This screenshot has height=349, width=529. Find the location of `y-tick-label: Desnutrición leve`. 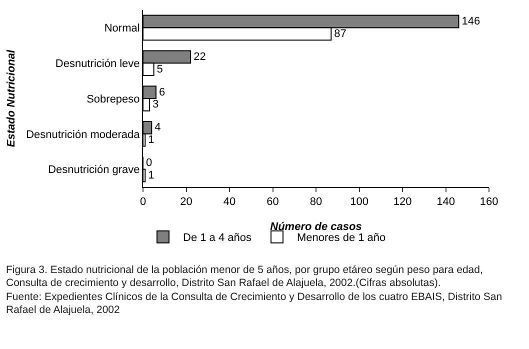

y-tick-label: Desnutrición leve is located at coordinates (97, 64).